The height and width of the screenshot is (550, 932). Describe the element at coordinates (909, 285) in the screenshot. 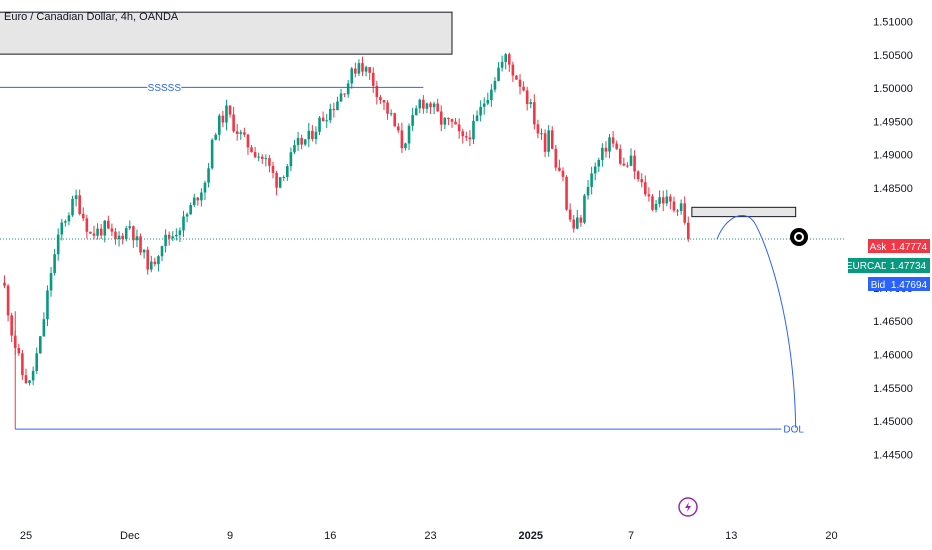

I see `bid-value: 1.47694` at that location.